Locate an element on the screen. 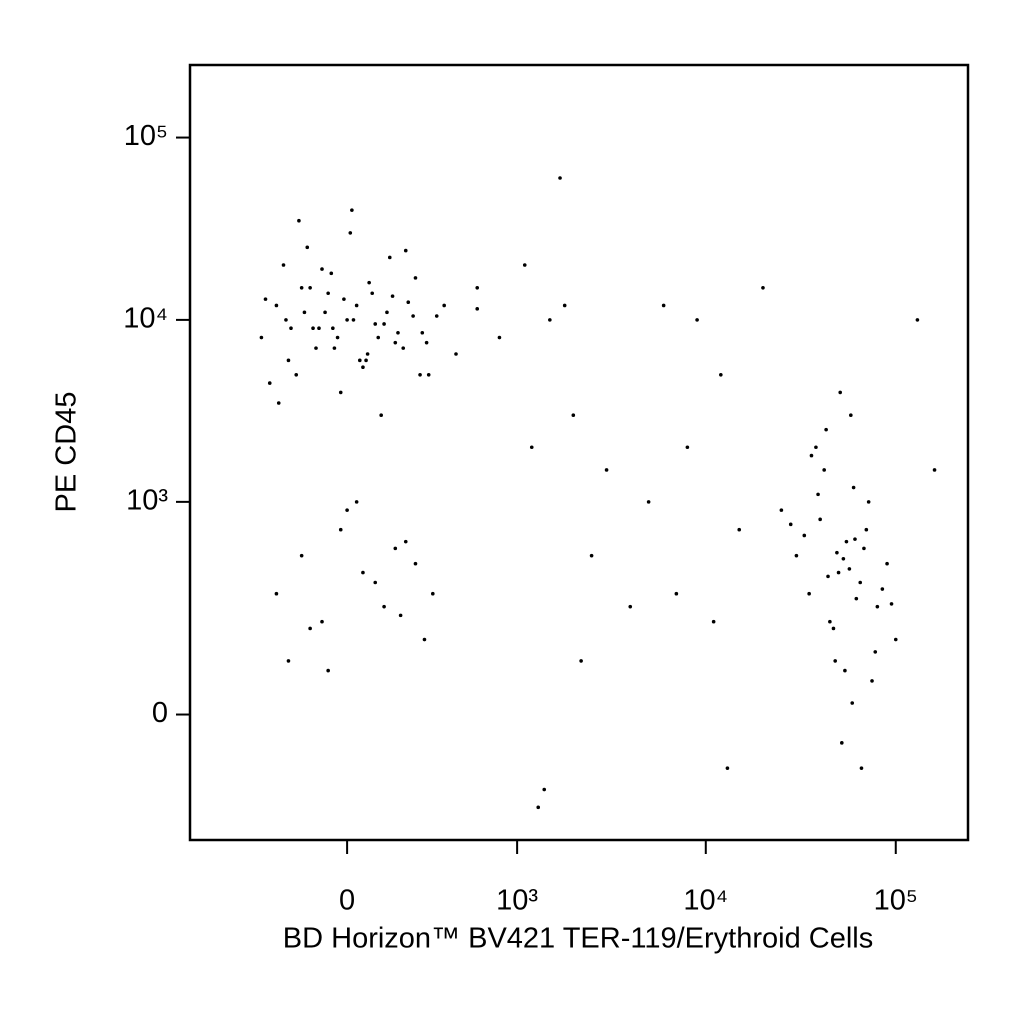 This screenshot has width=1024, height=1024. x-tick-label: 10³ is located at coordinates (517, 901).